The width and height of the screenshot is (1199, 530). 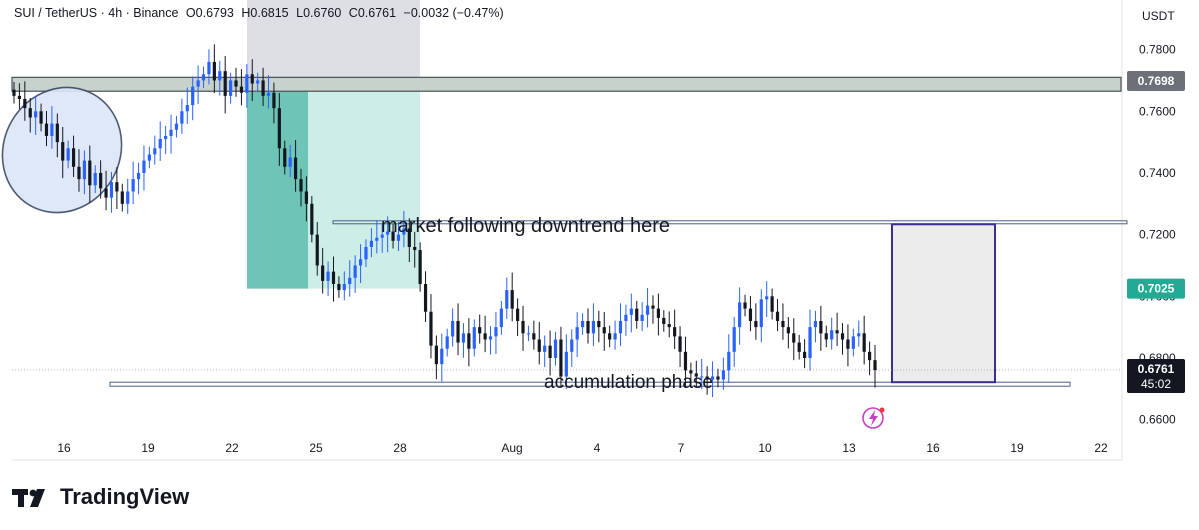 I want to click on x-tick-label: 25, so click(x=316, y=448).